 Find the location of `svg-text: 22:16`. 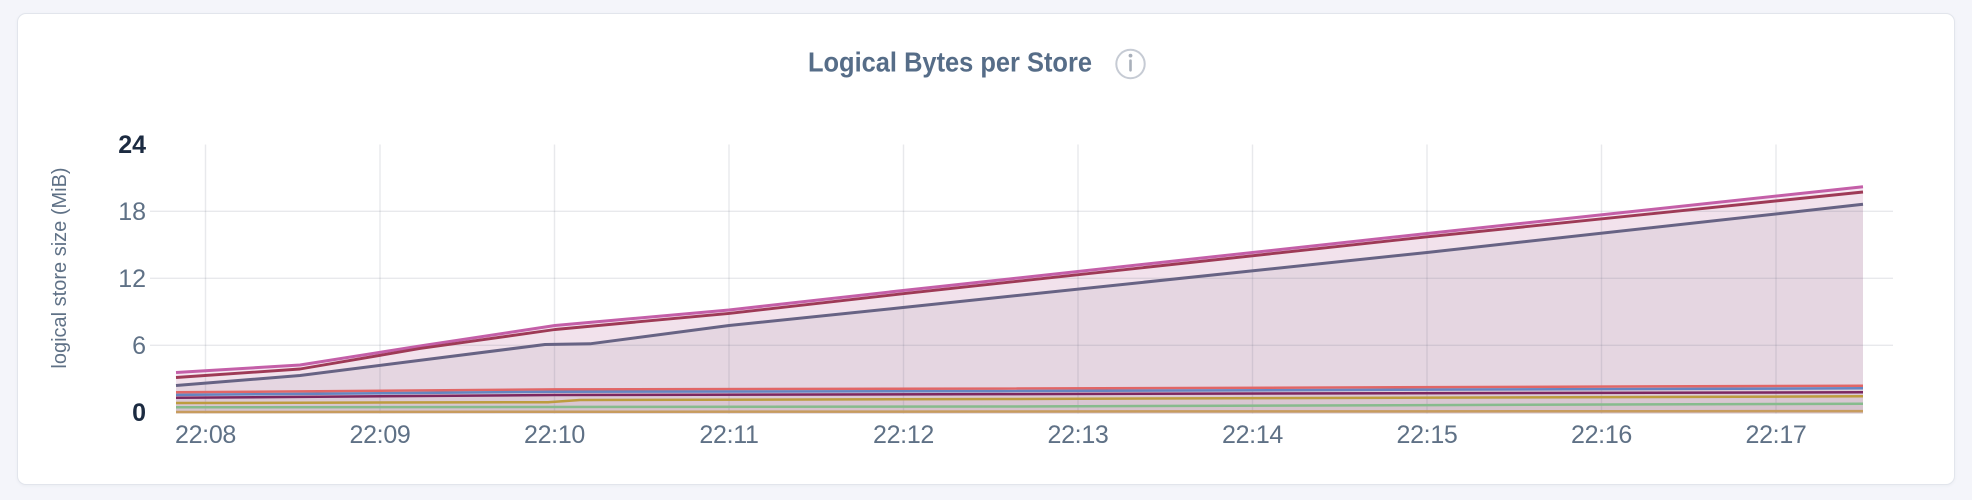

svg-text: 22:16 is located at coordinates (1601, 435).